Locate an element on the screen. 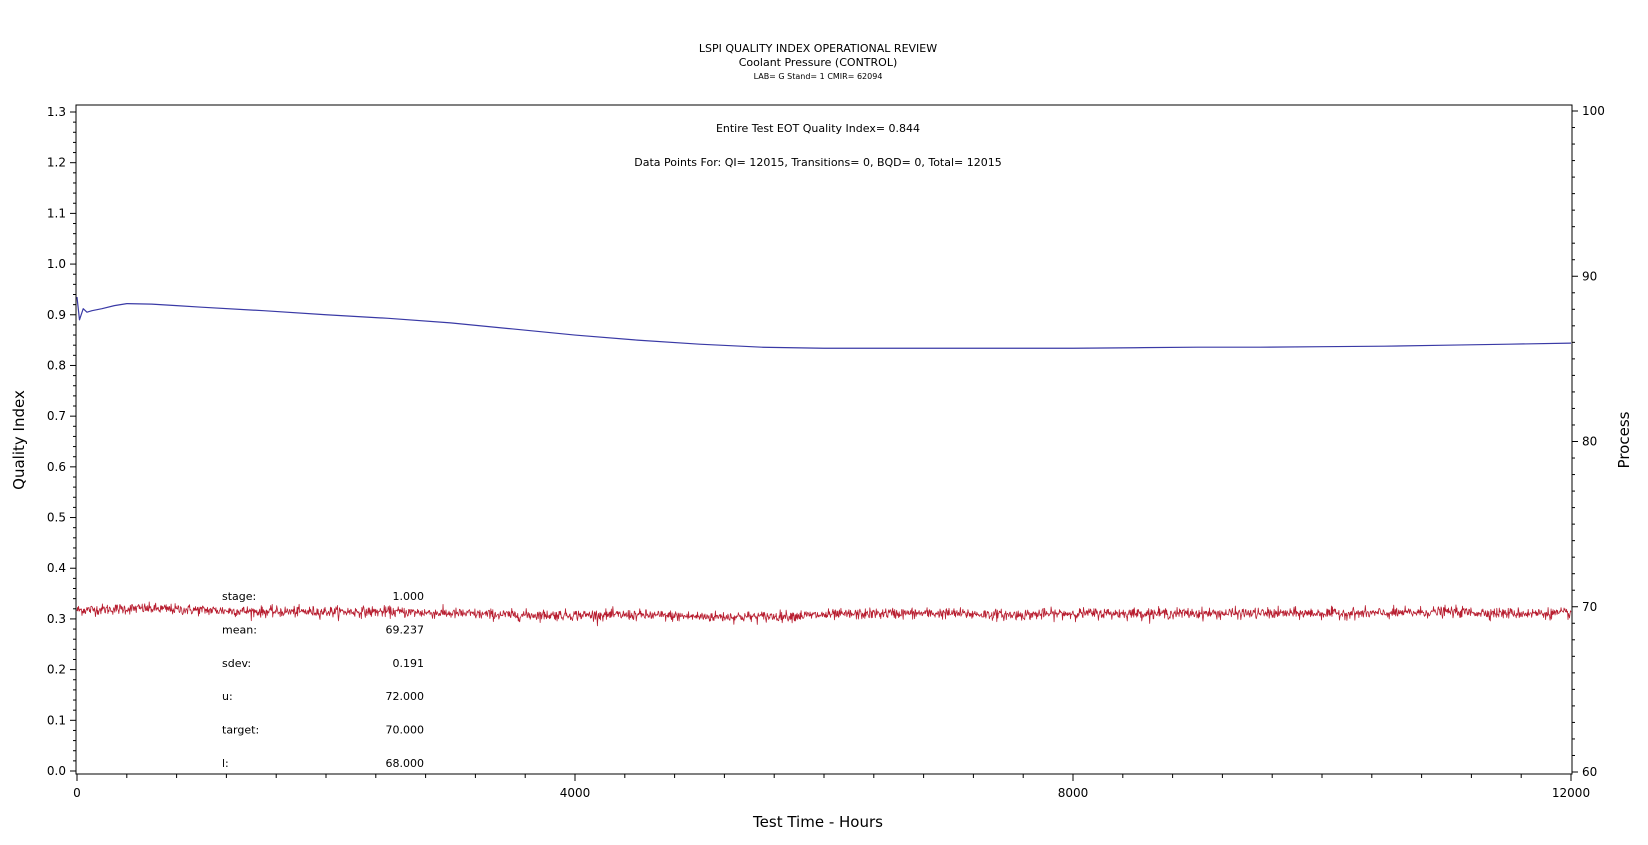  y-left-tick-label: 0.6 is located at coordinates (56, 467).